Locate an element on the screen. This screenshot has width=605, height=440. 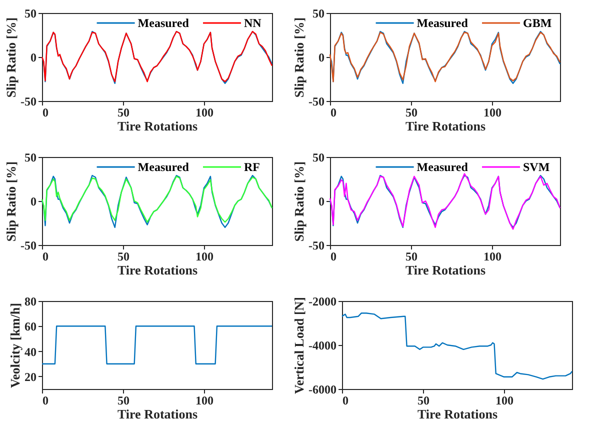
y-tick-label: -2000 is located at coordinates (322, 301).